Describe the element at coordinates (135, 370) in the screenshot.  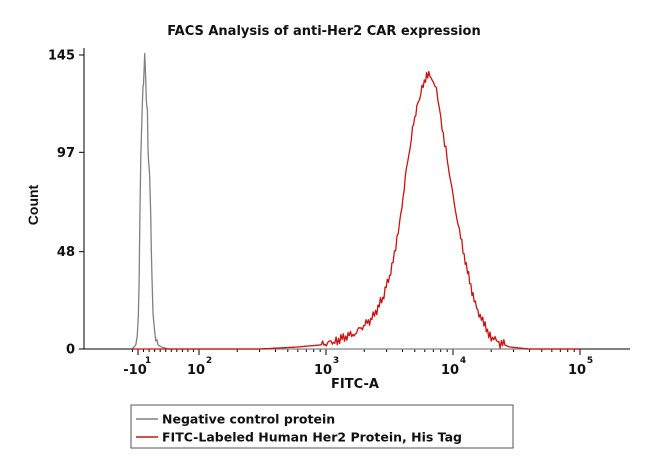
I see `x-tick-base: -10` at that location.